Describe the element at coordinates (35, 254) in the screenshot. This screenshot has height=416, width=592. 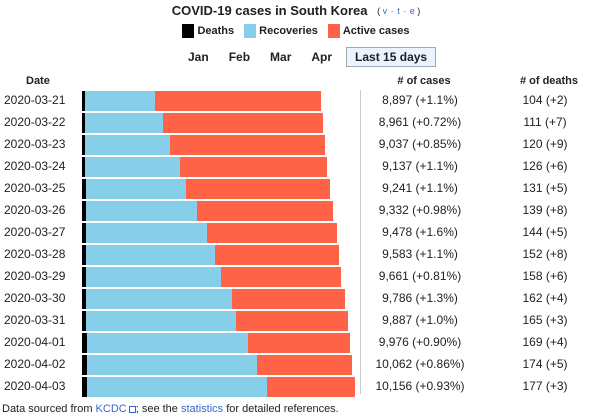
I see `row-date: 2020-03-28` at that location.